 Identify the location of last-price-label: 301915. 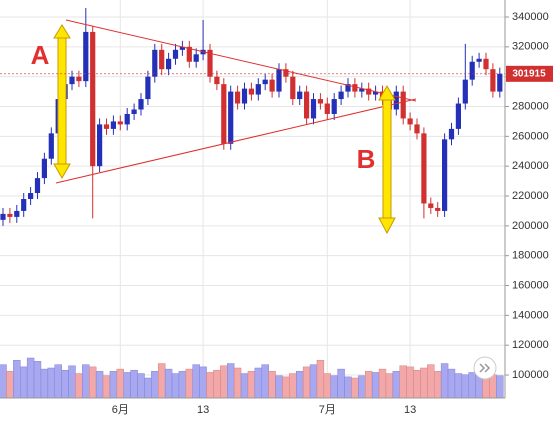
(529, 73).